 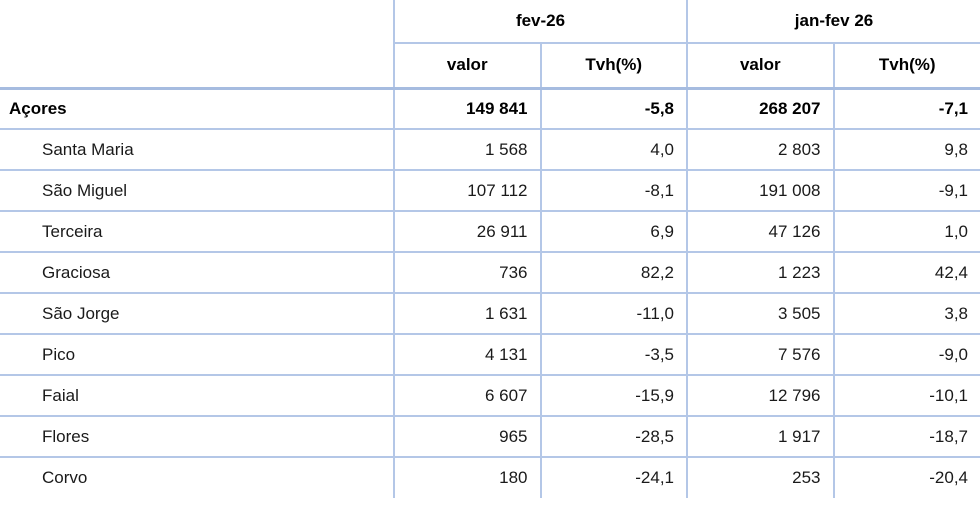 I want to click on row-label: Graciosa, so click(x=197, y=272).